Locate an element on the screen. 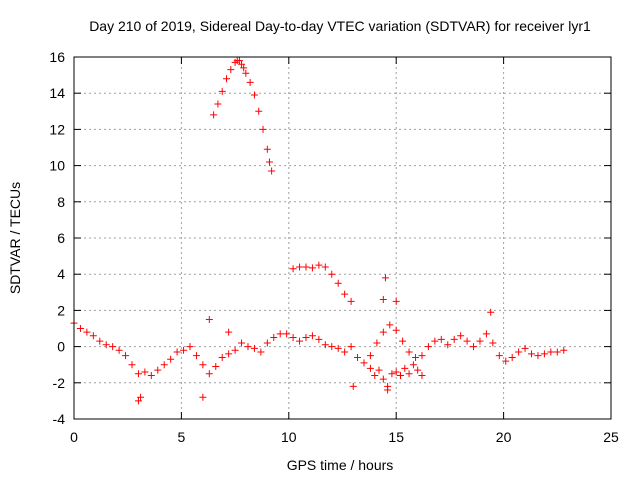 Image resolution: width=640 pixels, height=480 pixels. x-tick-label: 5 is located at coordinates (182, 437).